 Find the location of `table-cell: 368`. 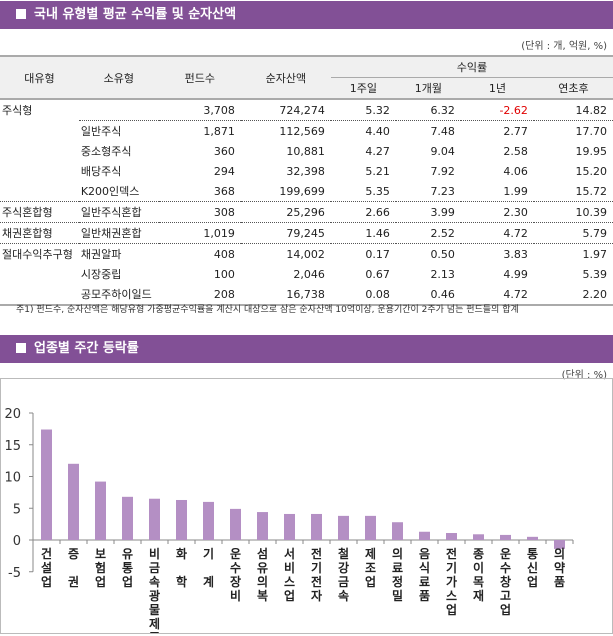

table-cell: 368 is located at coordinates (224, 191).